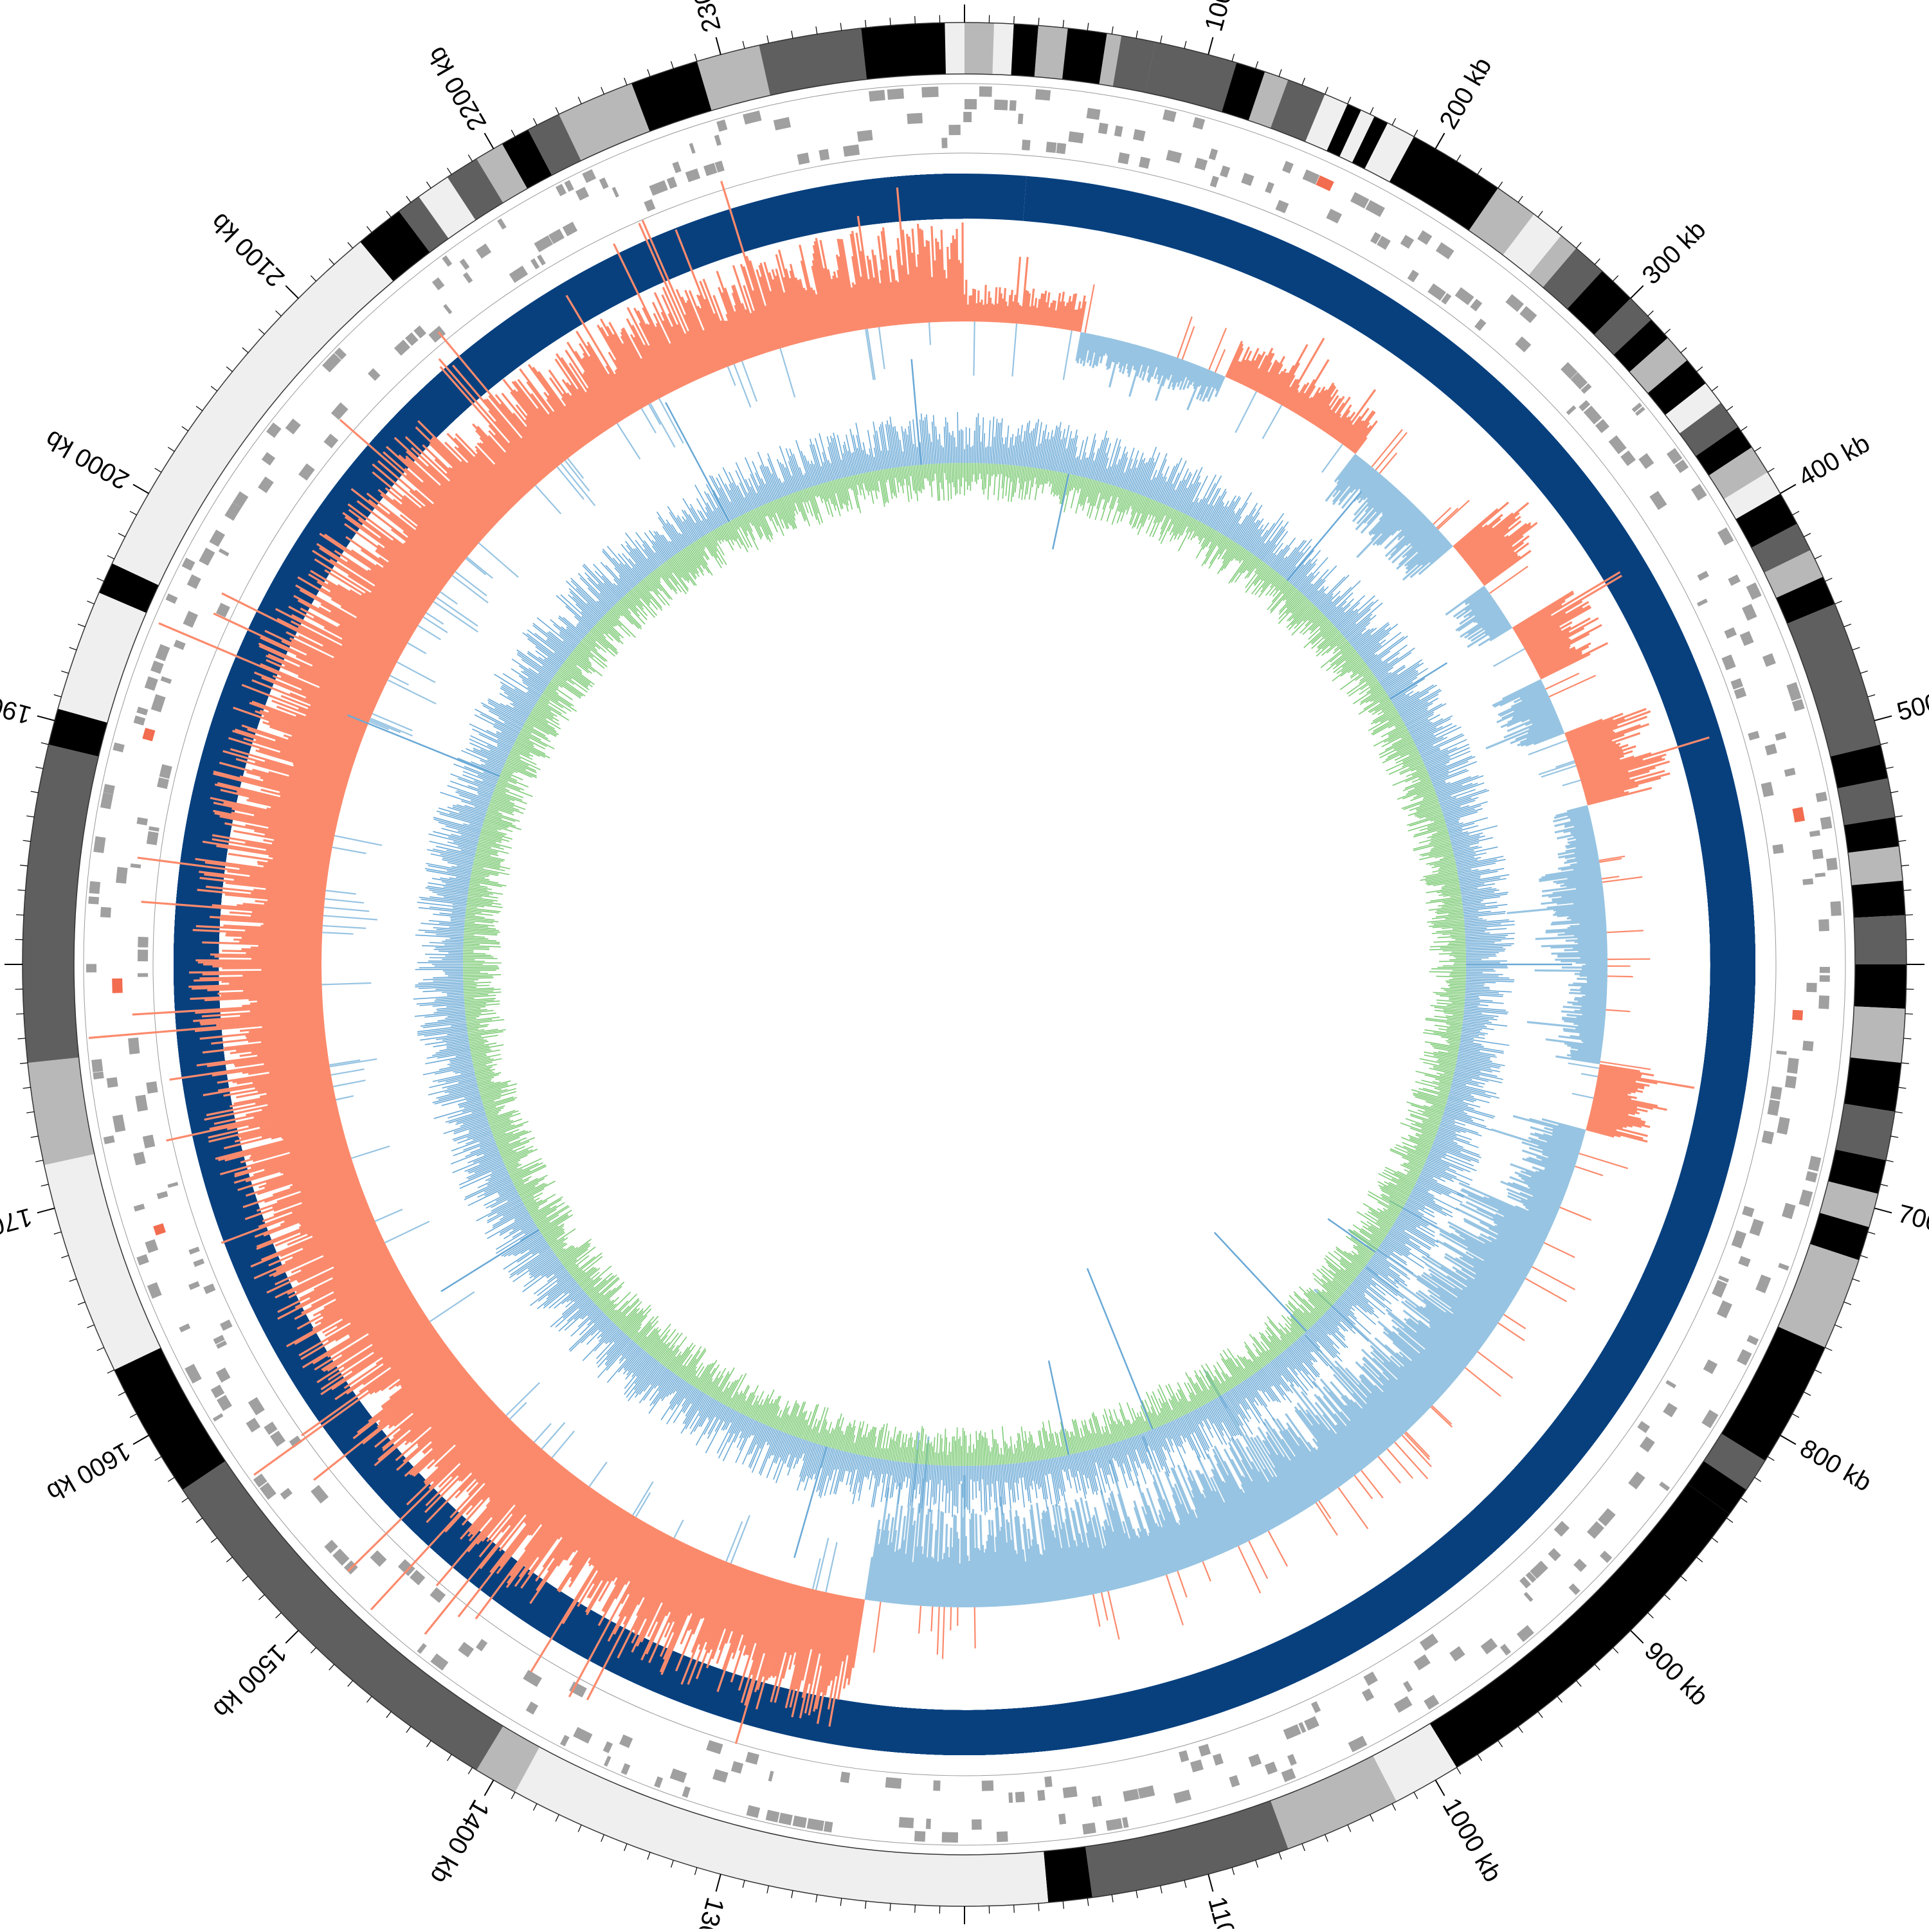 Image resolution: width=1929 pixels, height=1932 pixels. What do you see at coordinates (1472, 1839) in the screenshot?
I see `tick-label: 1000 kb` at bounding box center [1472, 1839].